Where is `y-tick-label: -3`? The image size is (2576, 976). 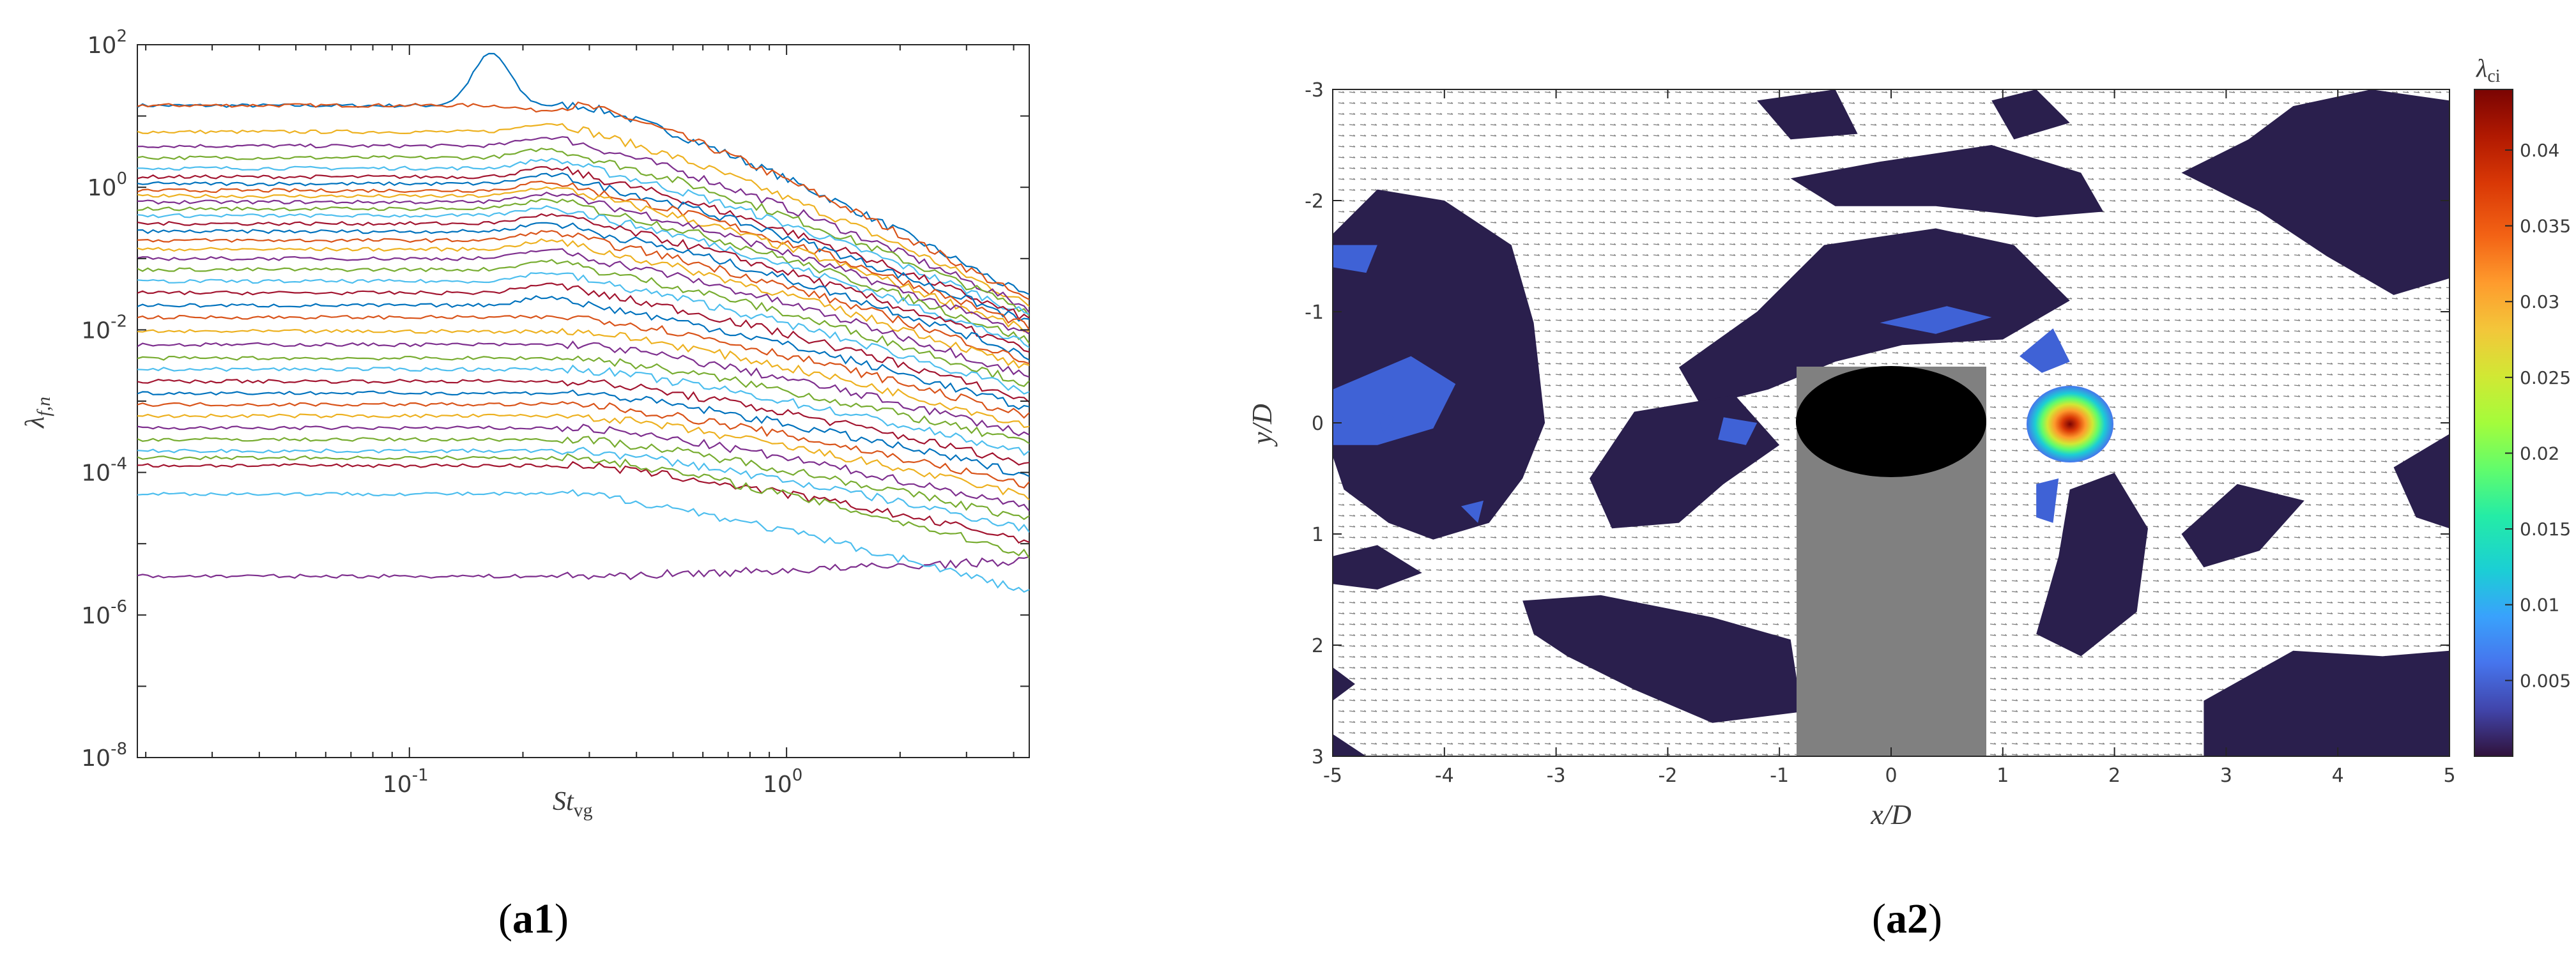
y-tick-label: -3 is located at coordinates (1314, 90).